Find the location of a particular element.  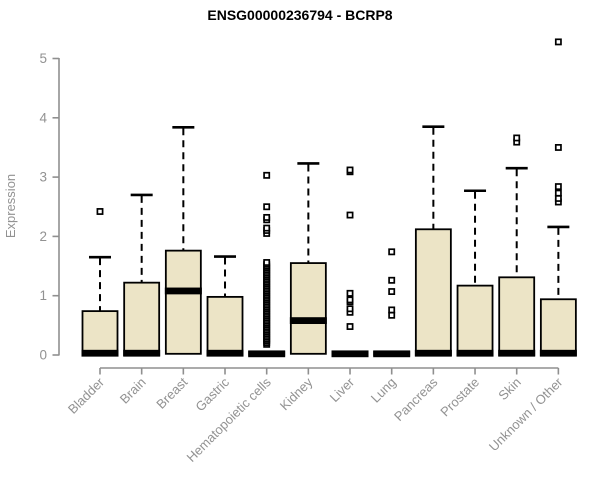

y-axis-tick-label: 5 is located at coordinates (43, 58).